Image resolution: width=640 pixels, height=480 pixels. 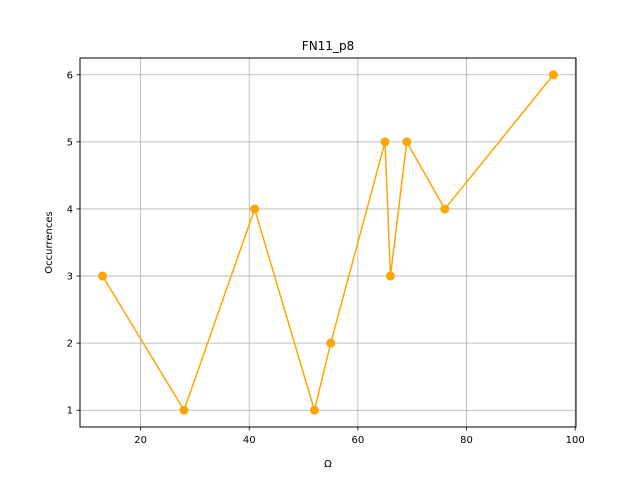 What do you see at coordinates (70, 75) in the screenshot?
I see `y-tick-label-5: 6` at bounding box center [70, 75].